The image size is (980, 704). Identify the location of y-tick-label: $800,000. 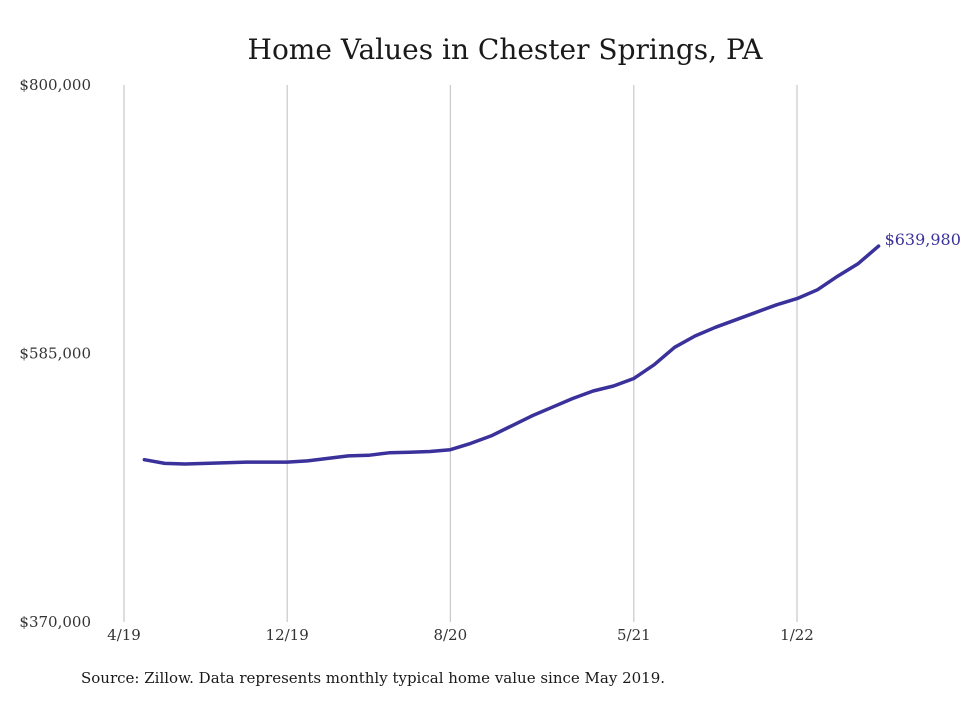
(55, 85).